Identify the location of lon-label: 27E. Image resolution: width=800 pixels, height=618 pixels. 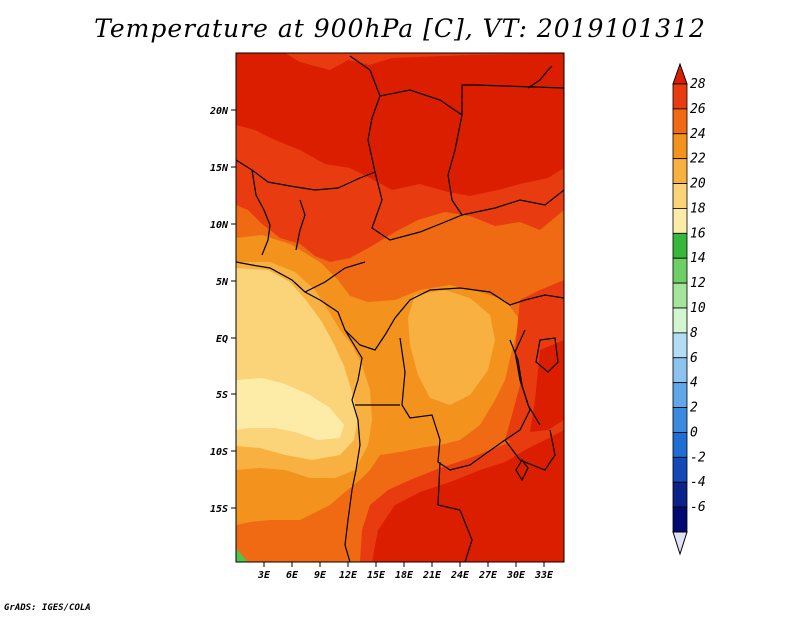
(488, 575).